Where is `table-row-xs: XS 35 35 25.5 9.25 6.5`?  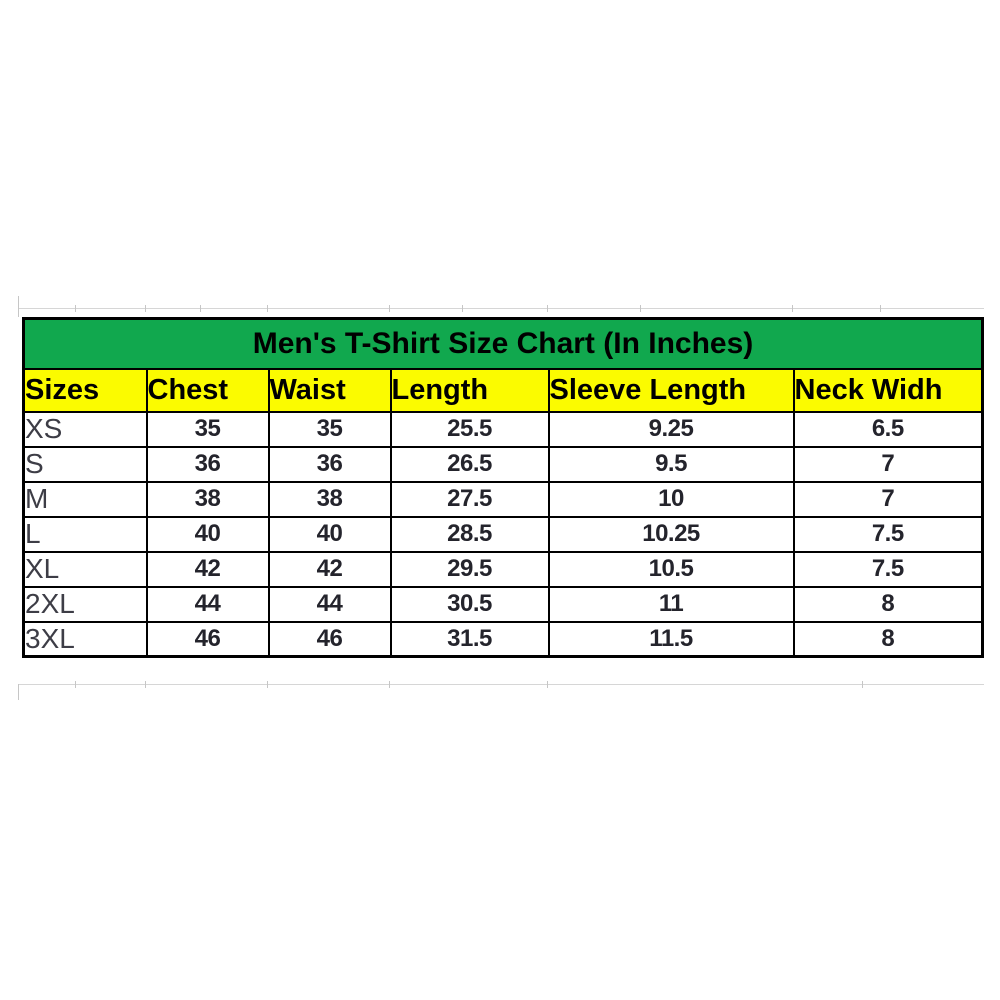 table-row-xs: XS 35 35 25.5 9.25 6.5 is located at coordinates (503, 429).